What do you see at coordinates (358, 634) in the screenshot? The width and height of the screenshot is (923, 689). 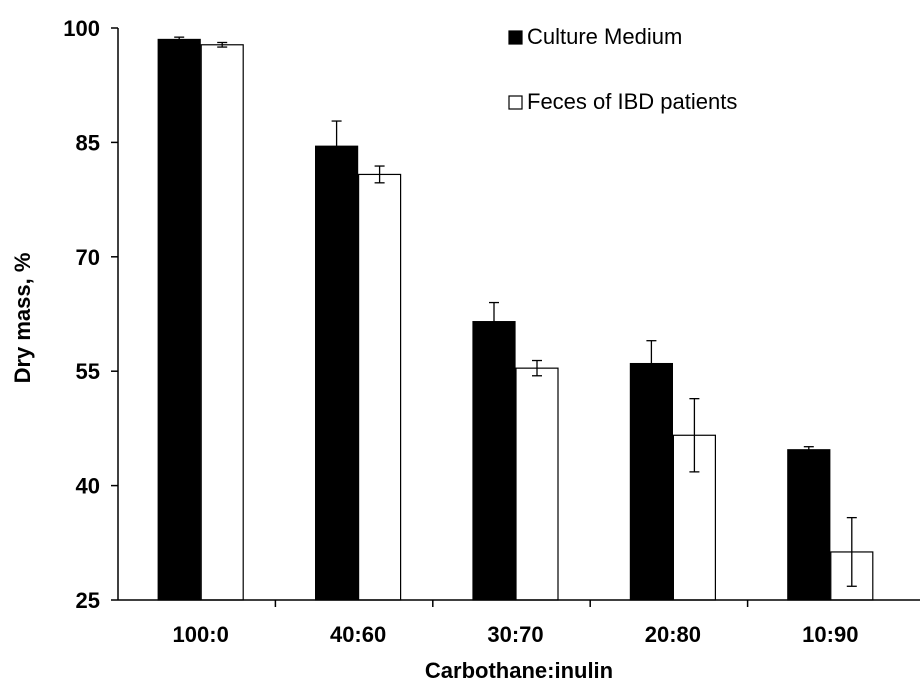 I see `x-tick-label: 40:60` at bounding box center [358, 634].